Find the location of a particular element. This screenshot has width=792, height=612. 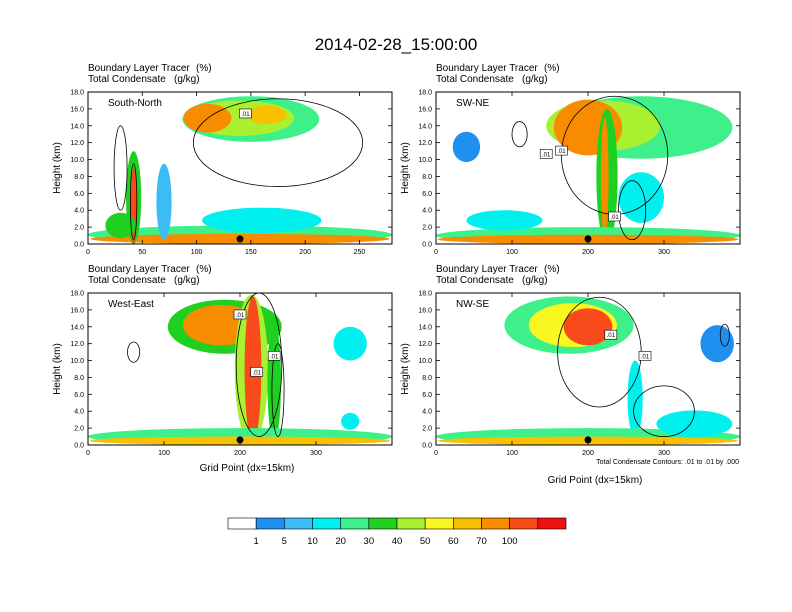

x-axis-label: Grid Point (dx=15km) is located at coordinates (247, 468).